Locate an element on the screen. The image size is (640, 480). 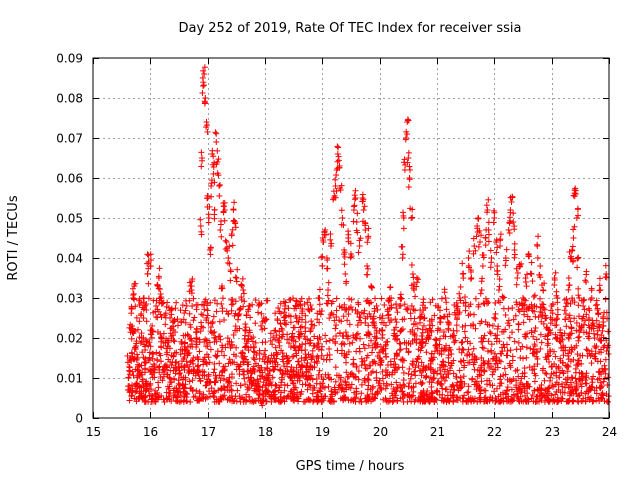
y-axis-label: ROTI / TECUs is located at coordinates (13, 237).